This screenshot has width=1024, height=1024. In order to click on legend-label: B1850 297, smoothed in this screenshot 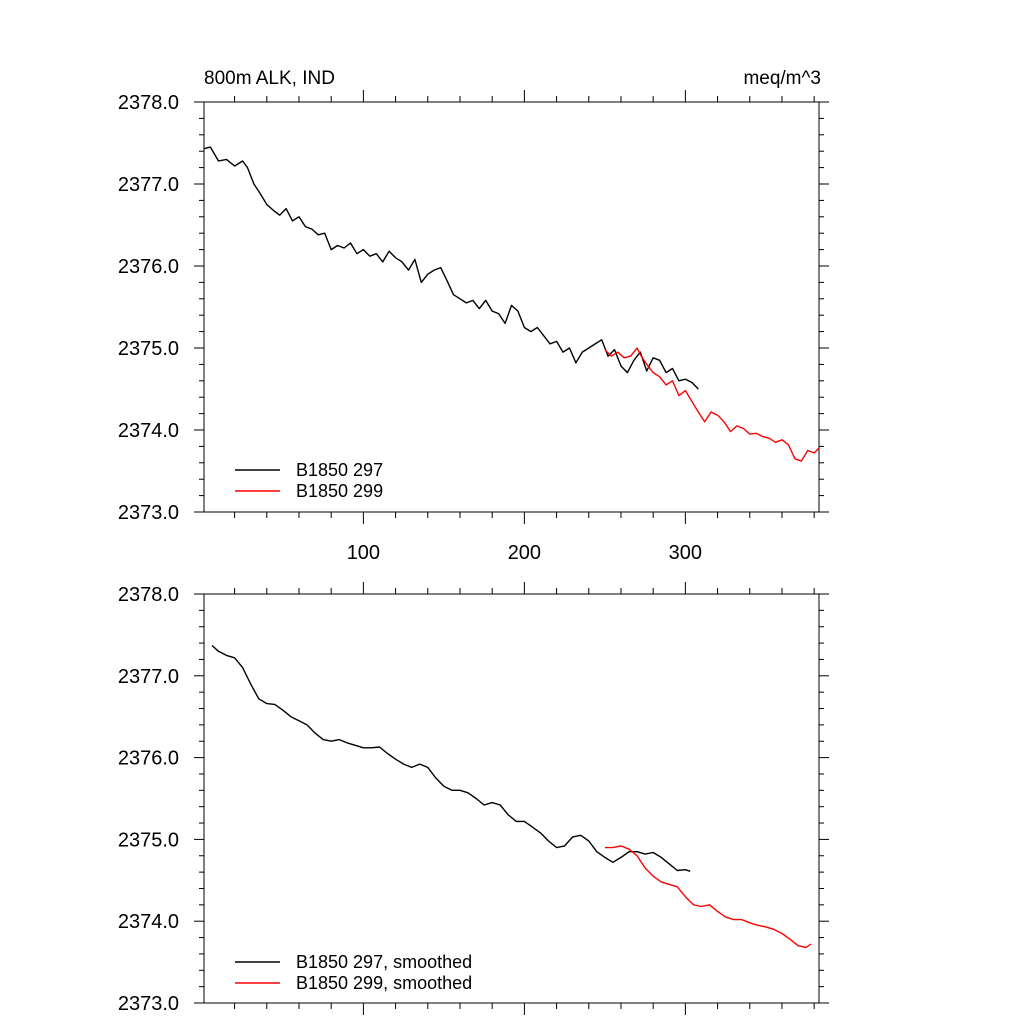, I will do `click(384, 962)`.